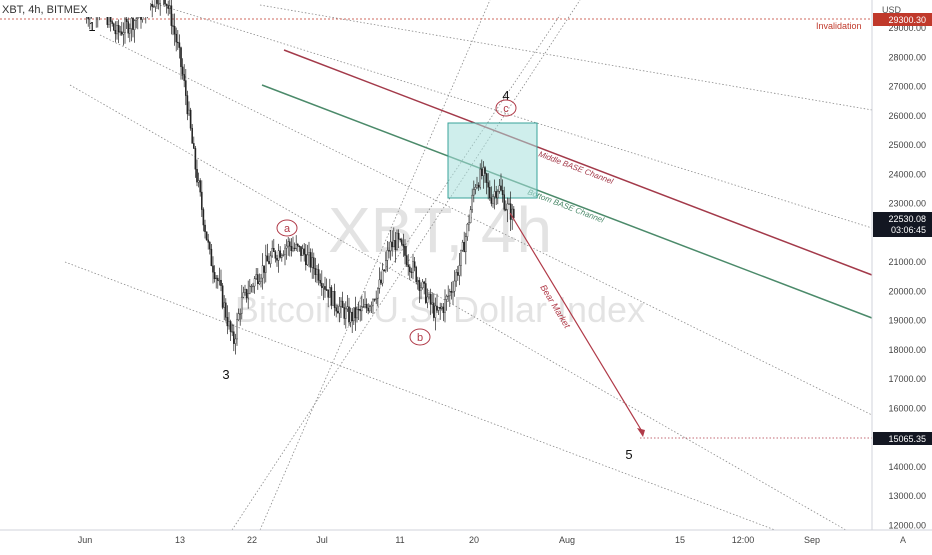 The image size is (932, 555). Describe the element at coordinates (322, 540) in the screenshot. I see `time-tick-label: Jul` at that location.